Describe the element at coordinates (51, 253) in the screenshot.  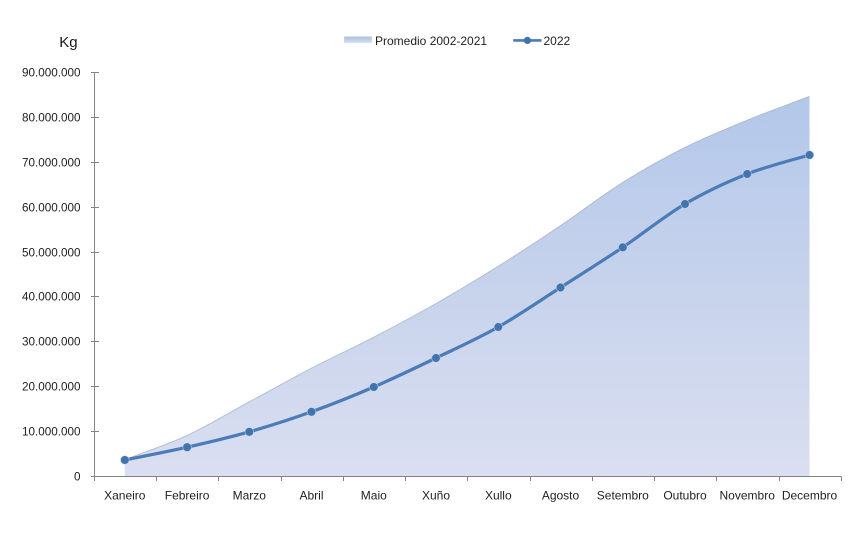
I see `svg-text: 50.000.000` at that location.